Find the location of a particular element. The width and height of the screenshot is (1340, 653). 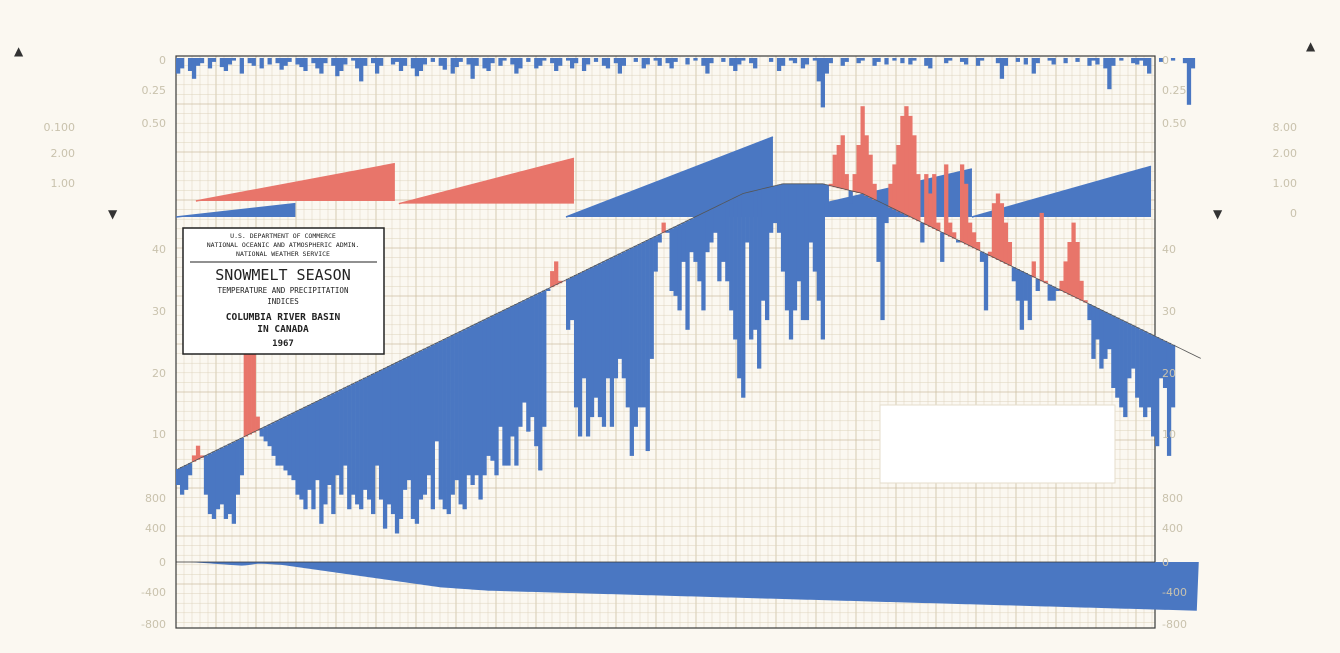

year-label: 1967 is located at coordinates (283, 344).